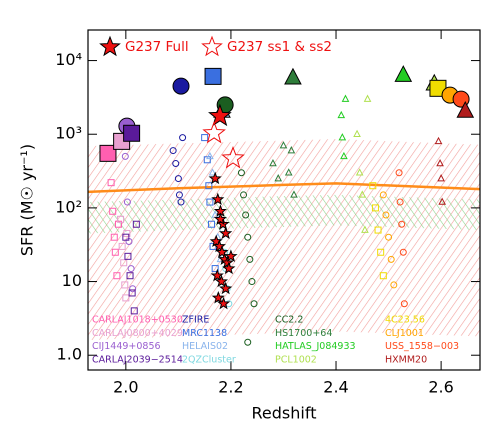 The height and width of the screenshot is (429, 491). What do you see at coordinates (422, 346) in the screenshot?
I see `legend-label: USS_1558−003` at bounding box center [422, 346].